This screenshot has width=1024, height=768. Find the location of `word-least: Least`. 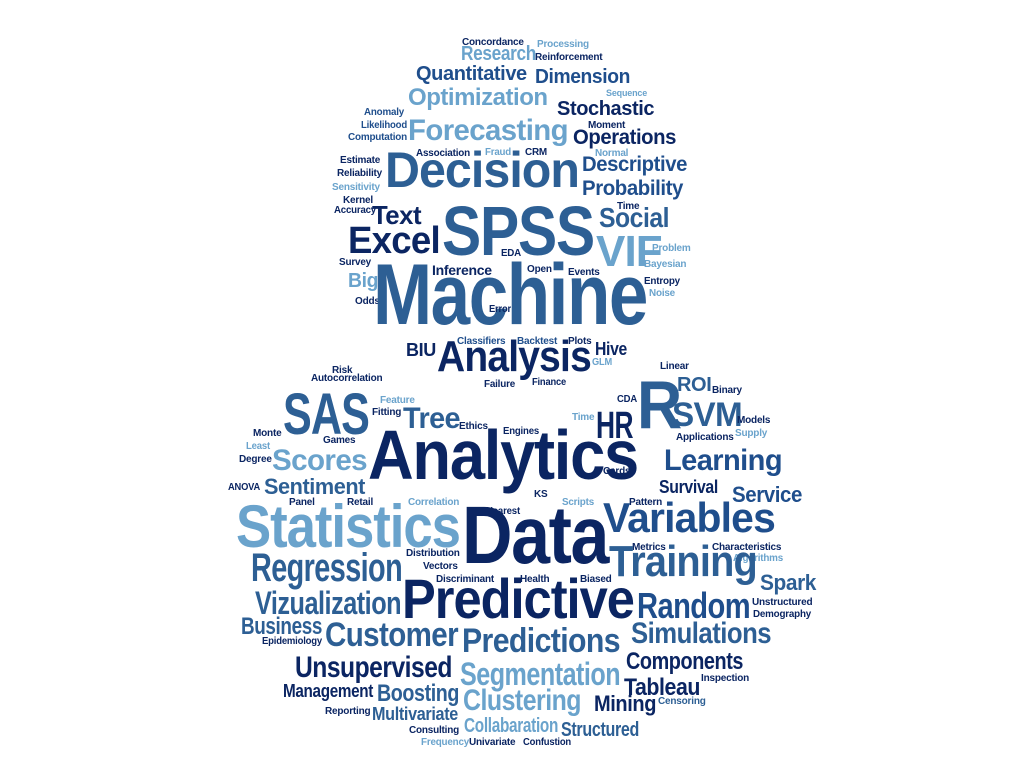

word-least: Least is located at coordinates (258, 446).